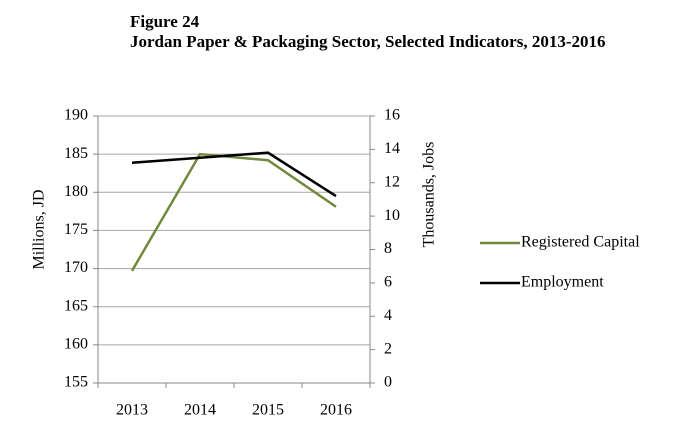 The height and width of the screenshot is (421, 690). I want to click on y-tick-label: 185, so click(76, 153).